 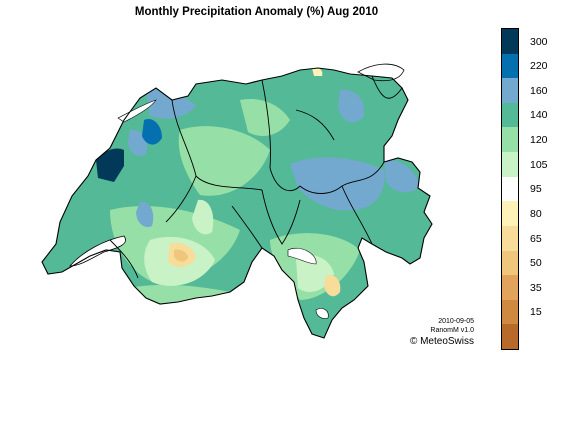 I want to click on legend-tick-label: 15, so click(x=536, y=312).